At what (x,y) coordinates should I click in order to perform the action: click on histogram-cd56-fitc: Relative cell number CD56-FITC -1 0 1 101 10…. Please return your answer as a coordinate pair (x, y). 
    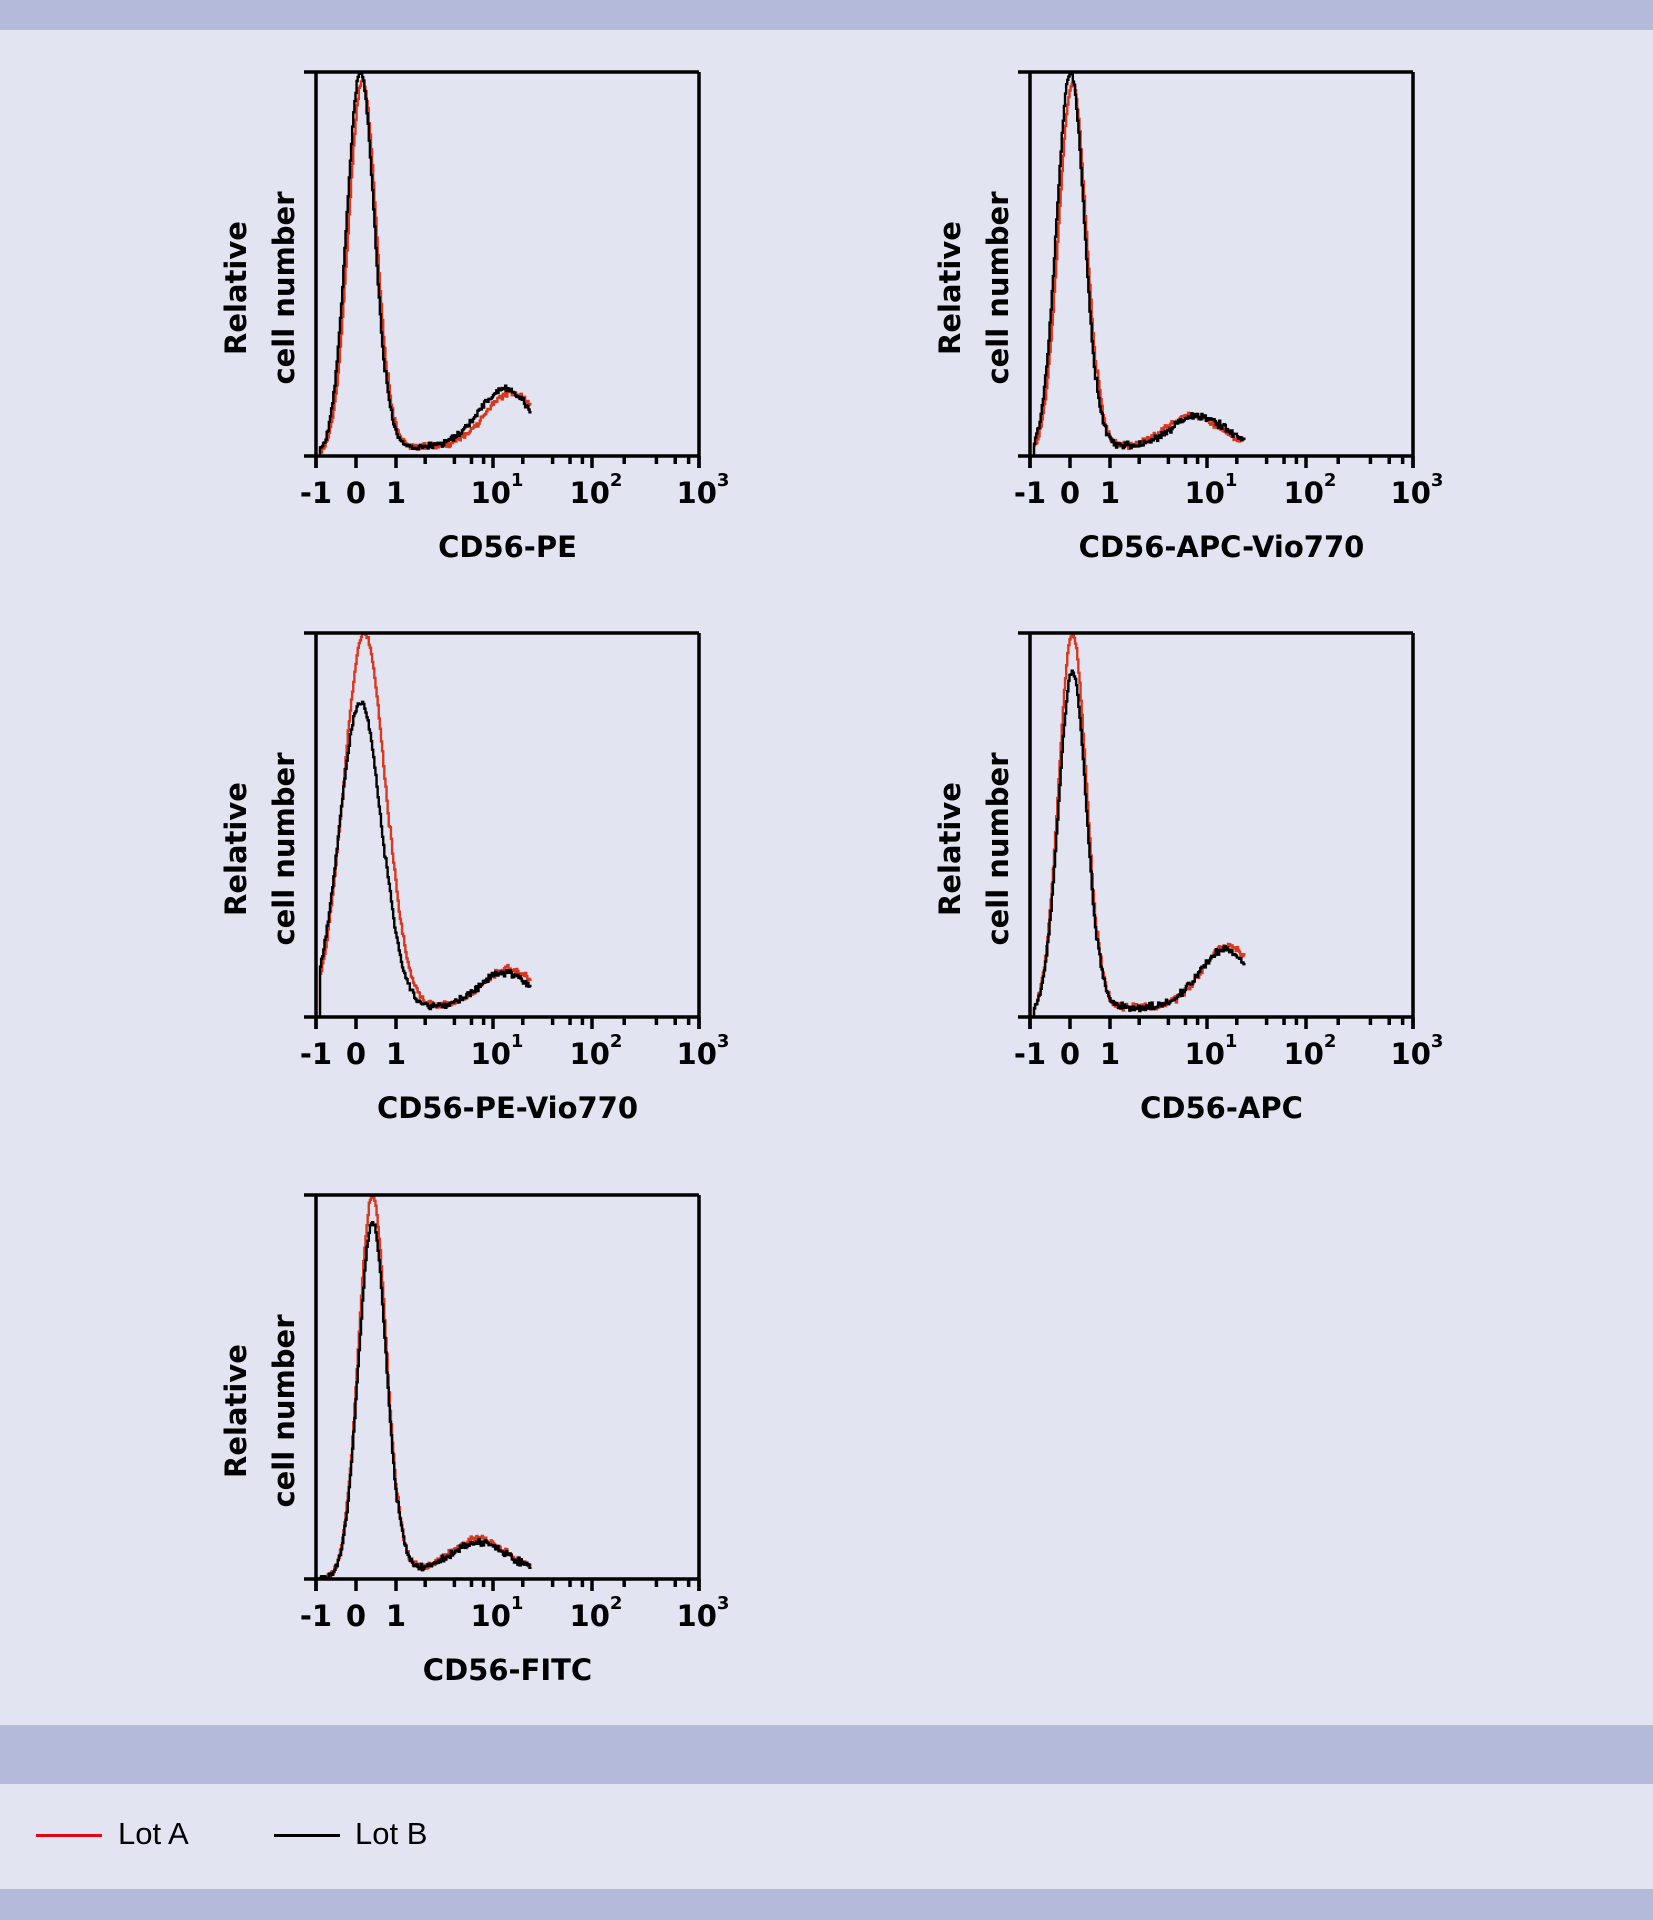
    Looking at the image, I should click on (510, 1425).